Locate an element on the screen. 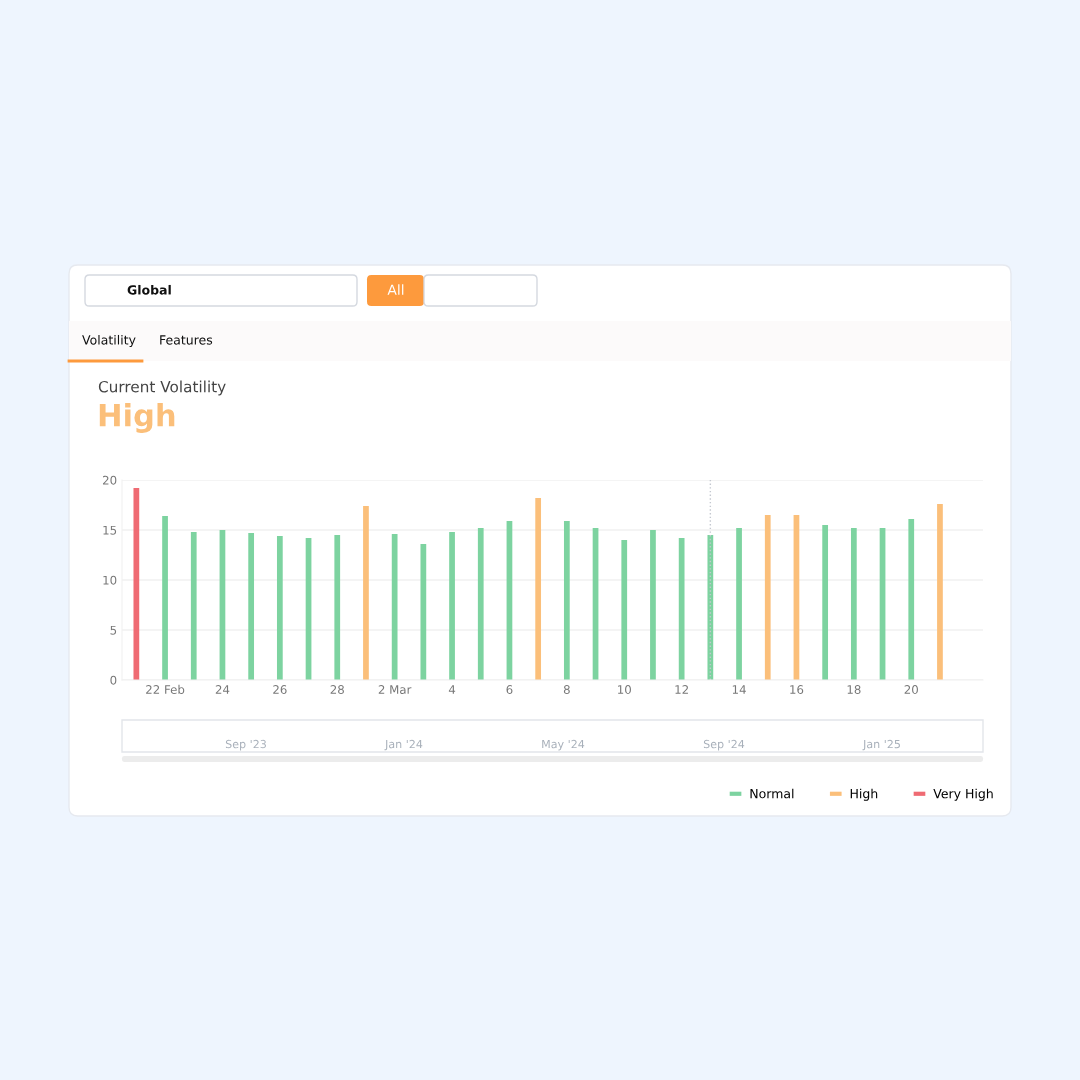 The width and height of the screenshot is (1080, 1080). y-tick-label: 15 is located at coordinates (110, 530).